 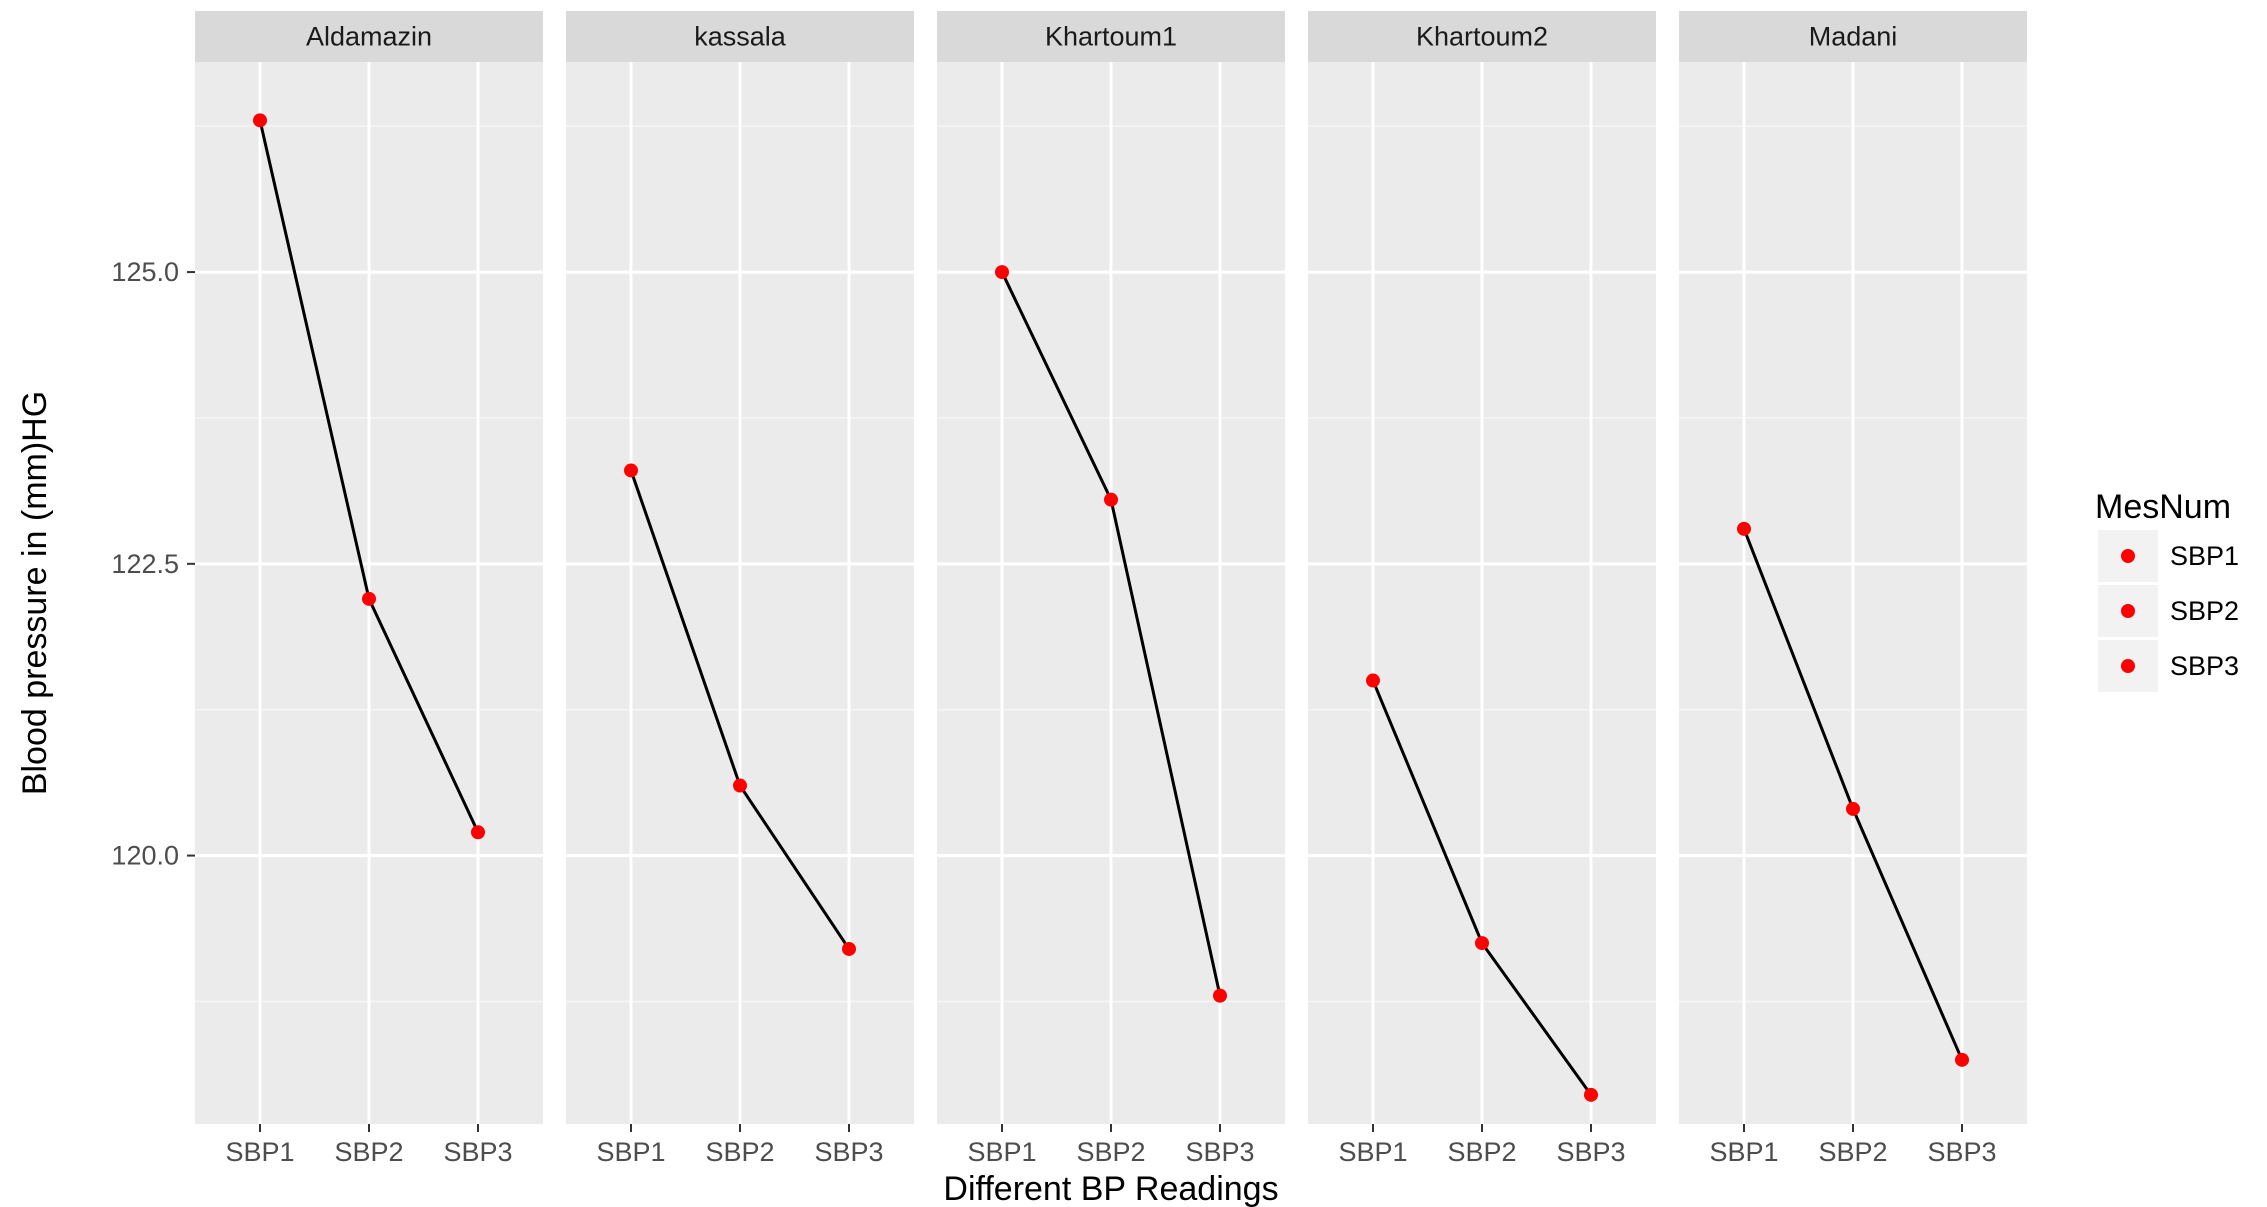 I want to click on y-axis-title: Blood pressure in (mm)HG, so click(x=35, y=593).